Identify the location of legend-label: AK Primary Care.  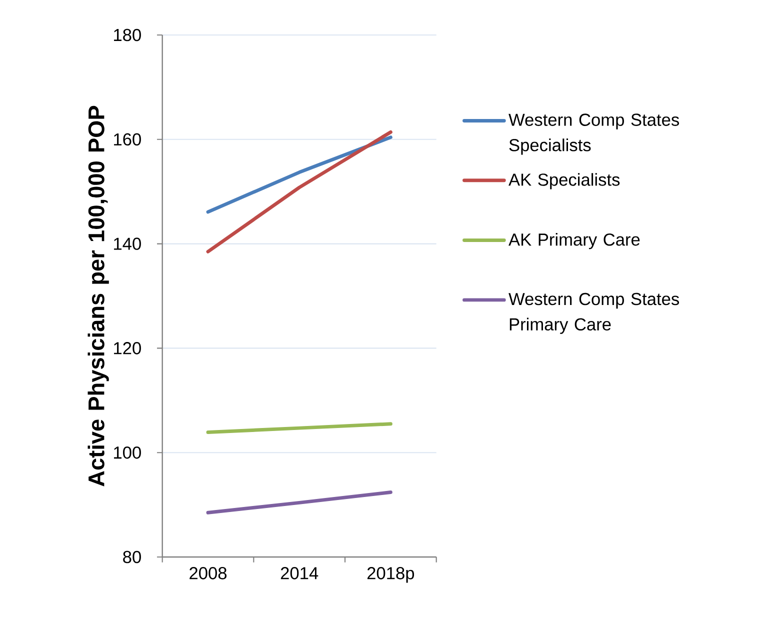
(574, 241).